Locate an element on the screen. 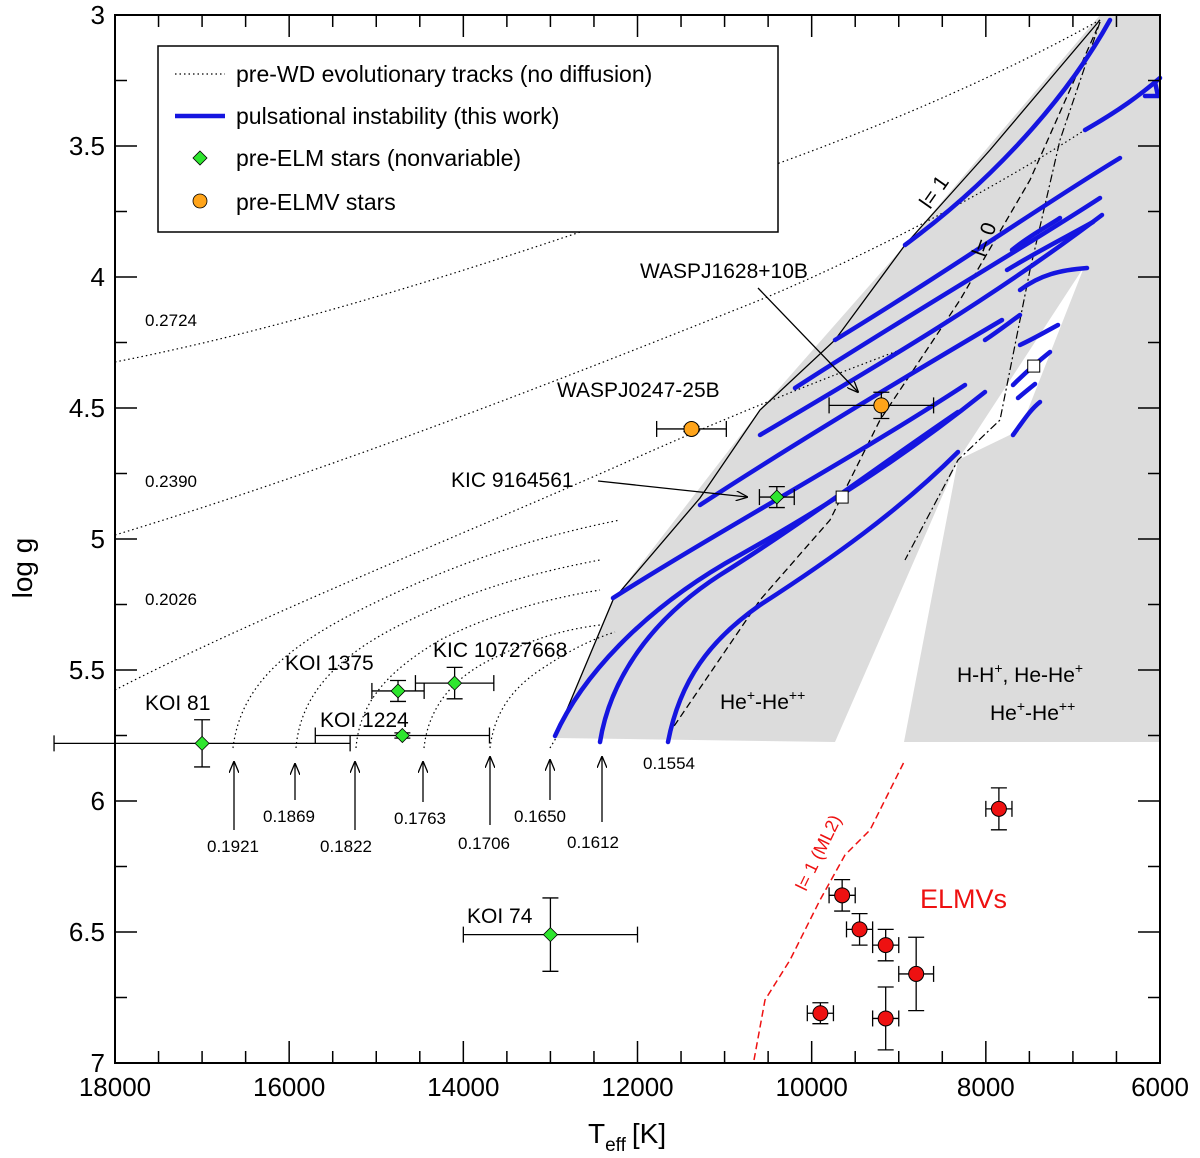 Image resolution: width=1200 pixels, height=1158 pixels. track-0.1822 is located at coordinates (478, 669).